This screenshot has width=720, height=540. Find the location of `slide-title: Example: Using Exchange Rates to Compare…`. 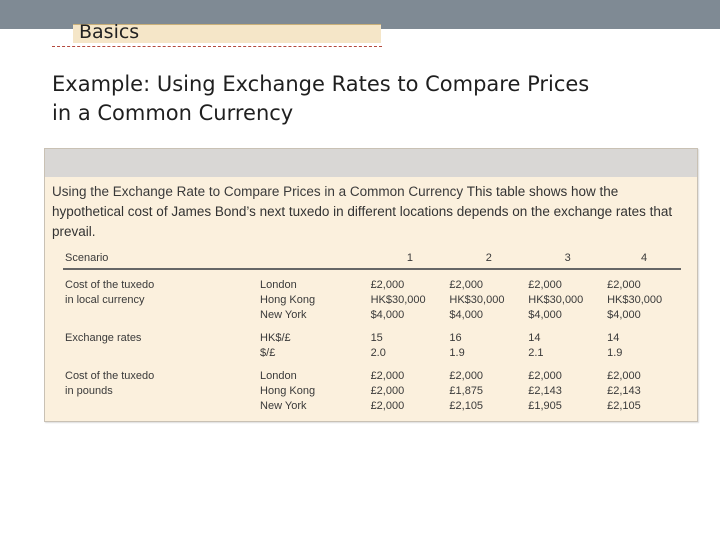

slide-title: Example: Using Exchange Rates to Compare… is located at coordinates (362, 99).